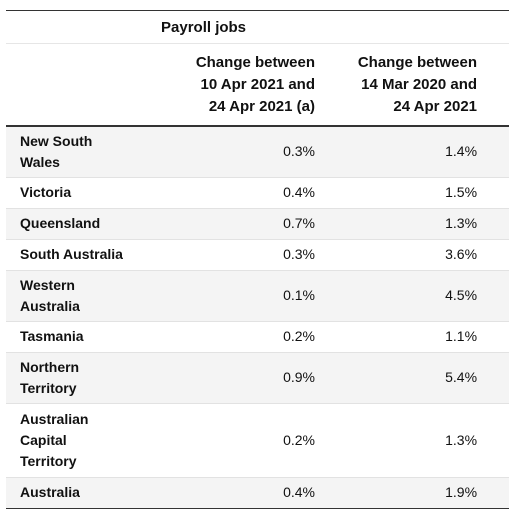  Describe the element at coordinates (52, 336) in the screenshot. I see `state-name-line: Tasmania` at that location.